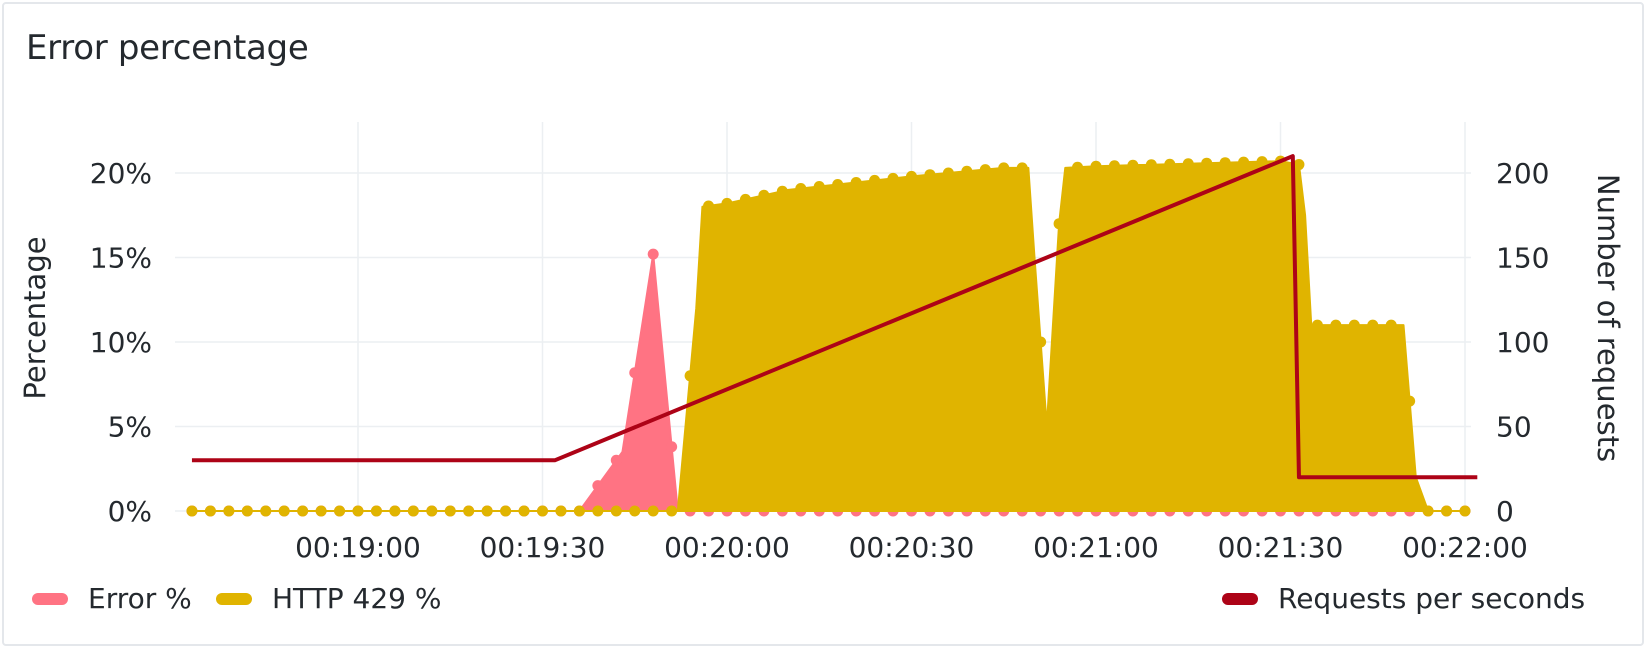  Describe the element at coordinates (130, 511) in the screenshot. I see `y-left-tick-label: 0%` at that location.